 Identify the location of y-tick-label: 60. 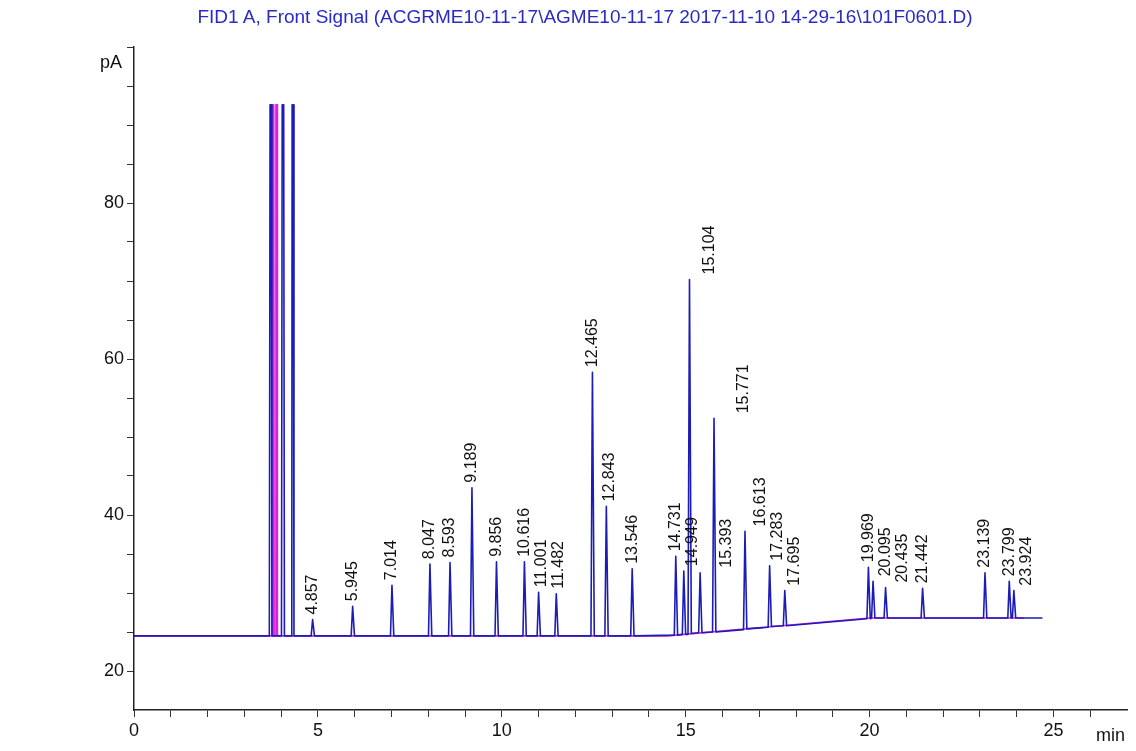
(113, 357).